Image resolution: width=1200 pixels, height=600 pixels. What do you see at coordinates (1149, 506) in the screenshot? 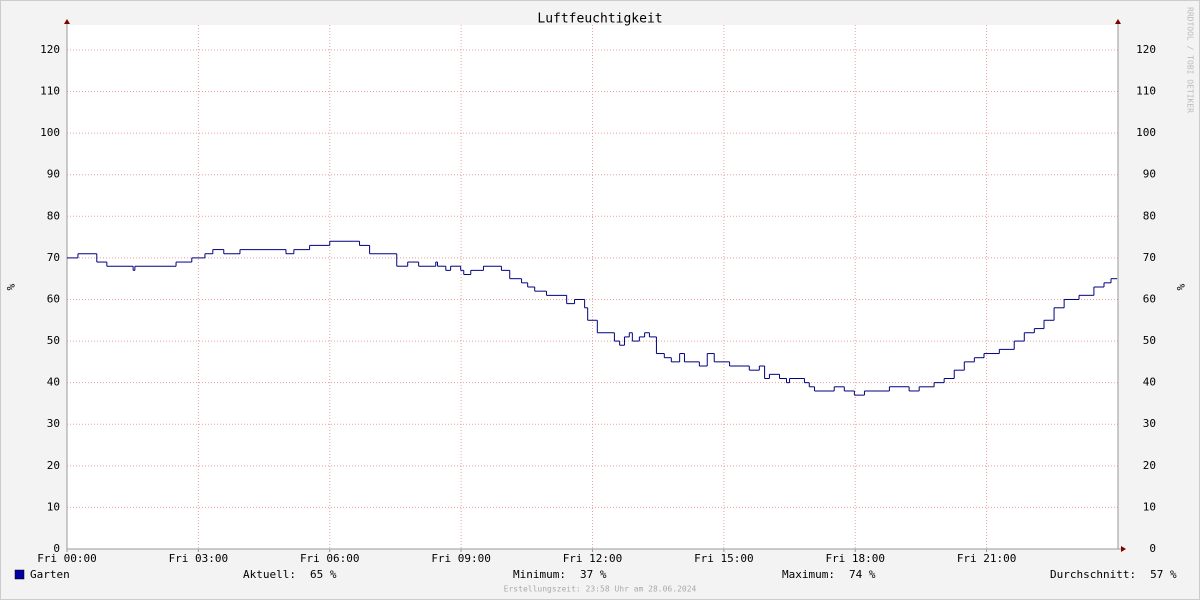
I see `y2-tick-label: 10` at bounding box center [1149, 506].